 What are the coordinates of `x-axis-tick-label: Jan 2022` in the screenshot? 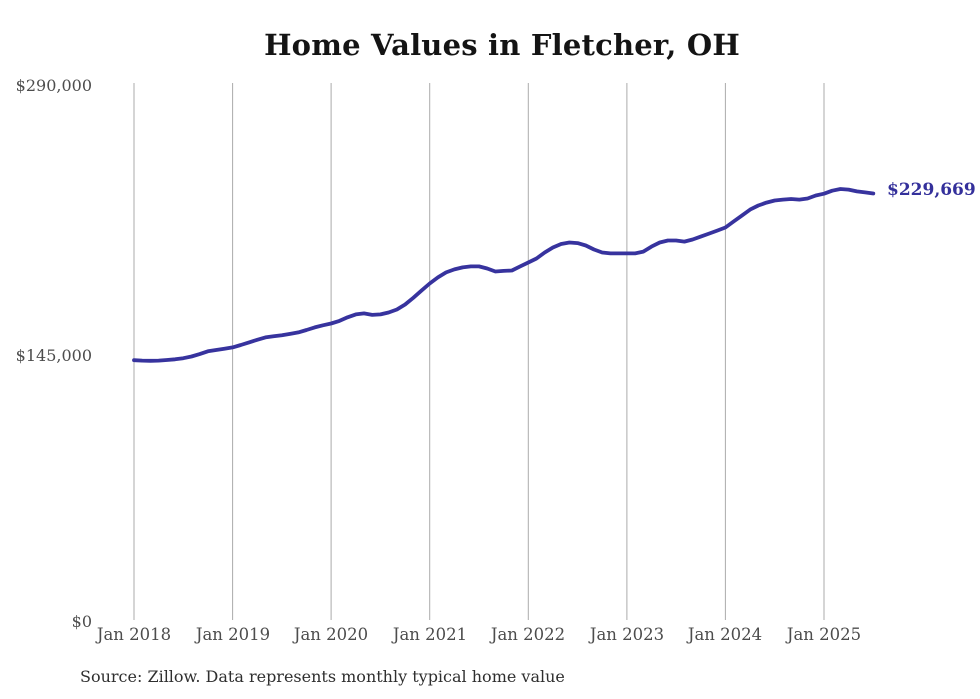 It's located at (528, 634).